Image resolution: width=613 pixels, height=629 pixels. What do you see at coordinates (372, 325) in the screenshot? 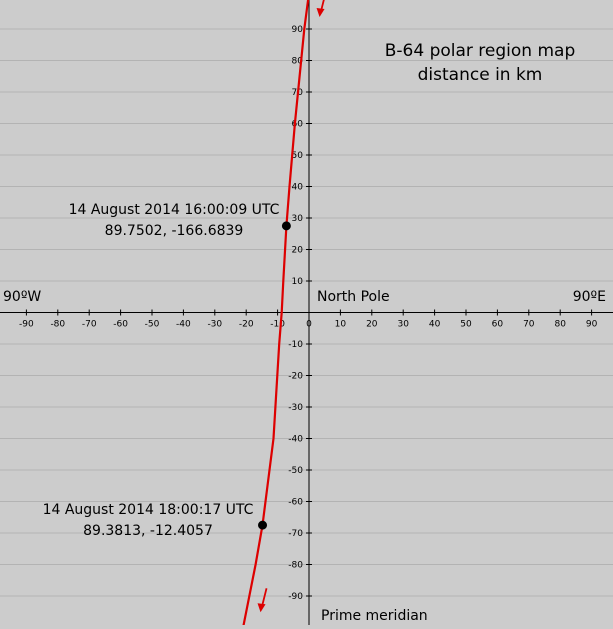
I see `x-tick-label: 20` at bounding box center [372, 325].